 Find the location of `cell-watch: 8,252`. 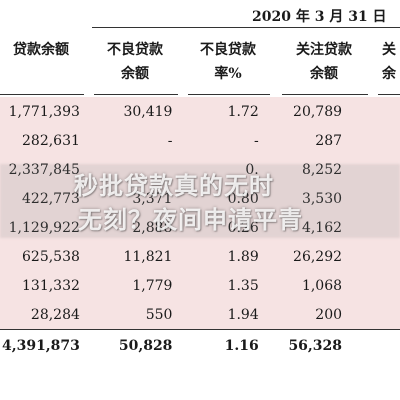

cell-watch: 8,252 is located at coordinates (313, 169).